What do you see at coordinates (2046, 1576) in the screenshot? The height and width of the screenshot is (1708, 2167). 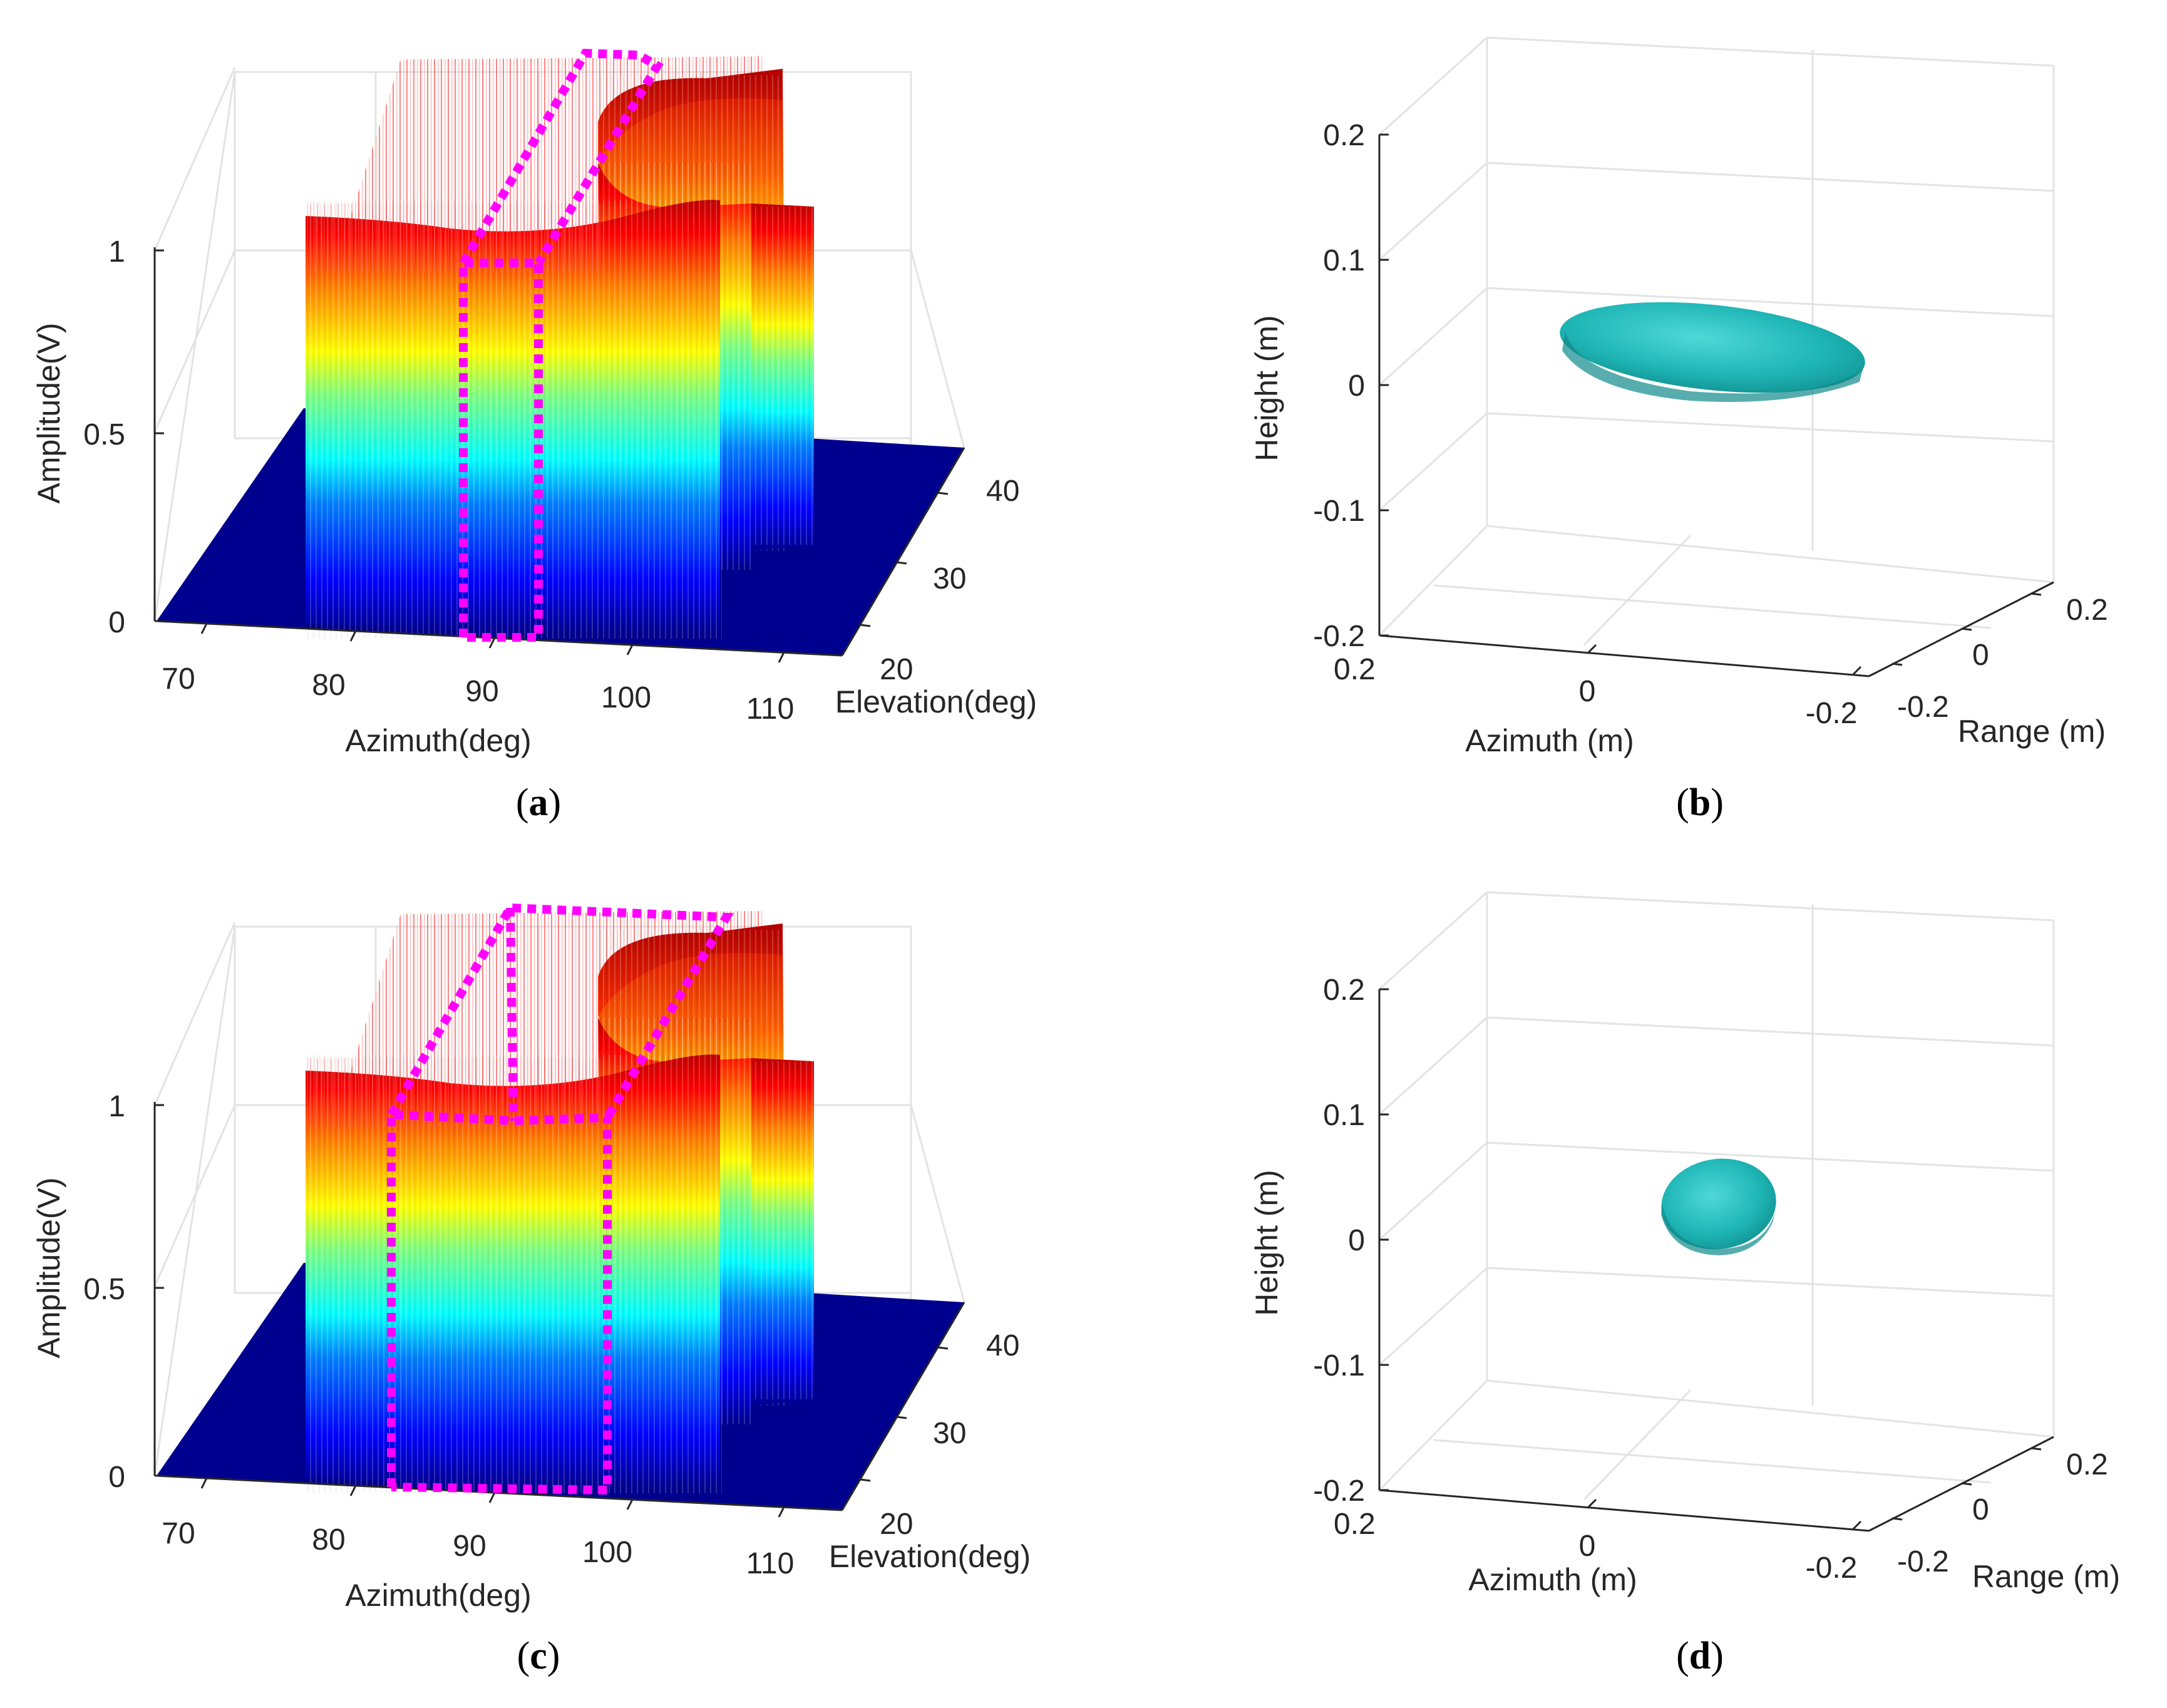 I see `y-axis-label-d: Range (m)` at bounding box center [2046, 1576].